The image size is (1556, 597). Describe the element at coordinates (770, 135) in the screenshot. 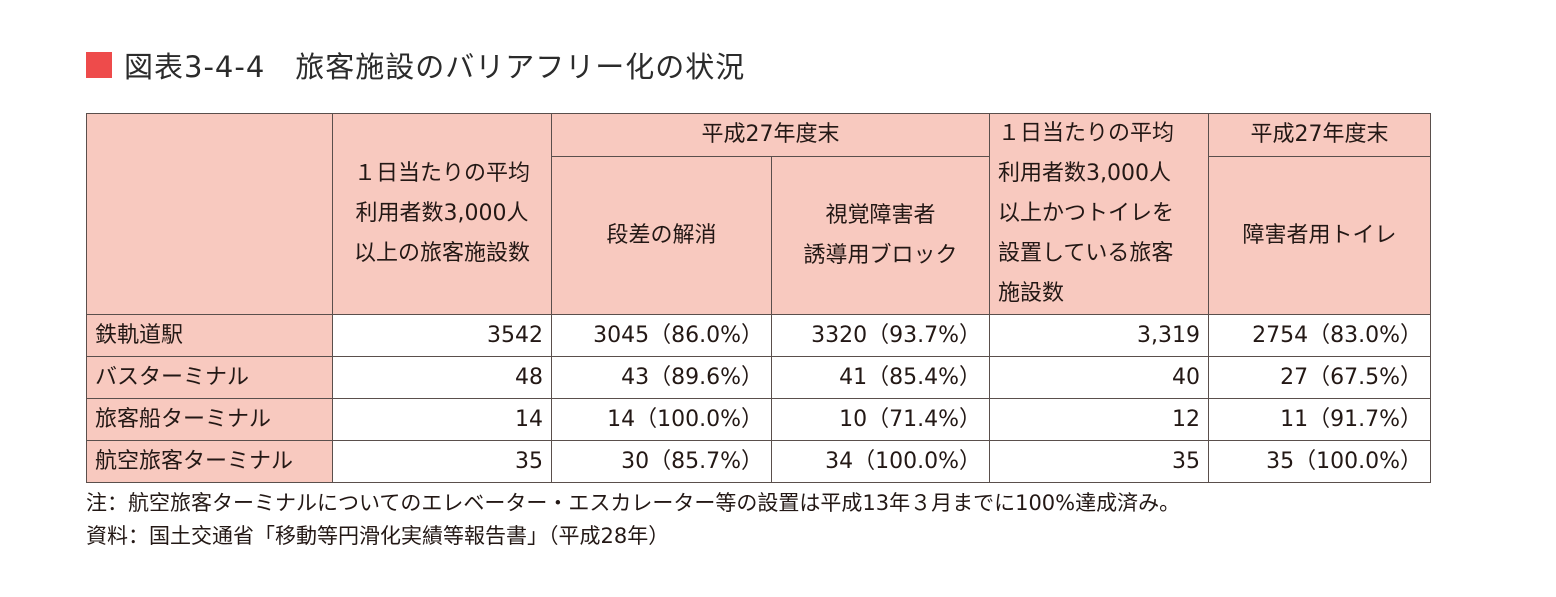

I see `header-group-fy27-a: 平成27年度末` at that location.